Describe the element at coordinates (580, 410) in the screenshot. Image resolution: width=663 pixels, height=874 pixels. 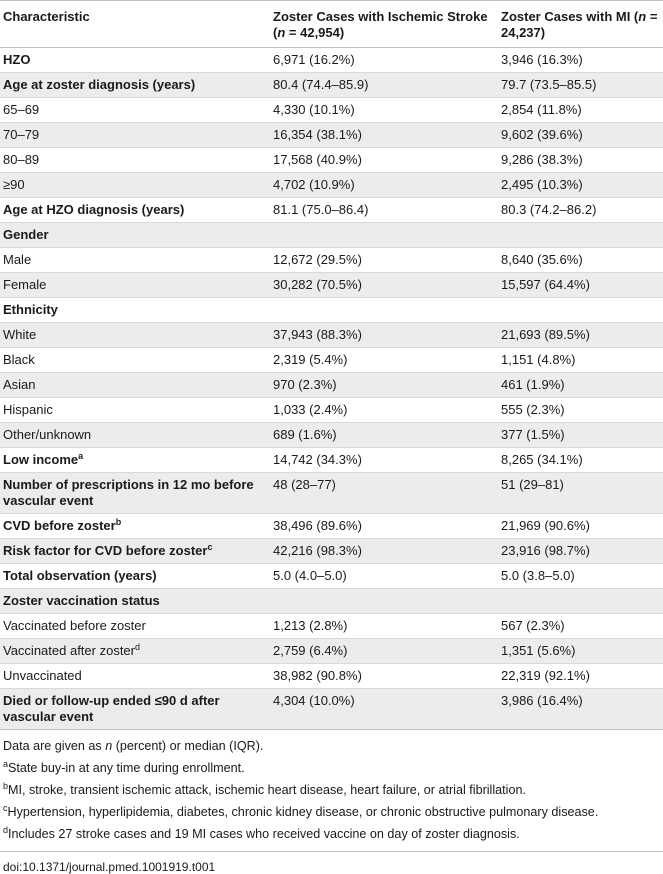
I see `mi-value: 555 (2.3%)` at that location.